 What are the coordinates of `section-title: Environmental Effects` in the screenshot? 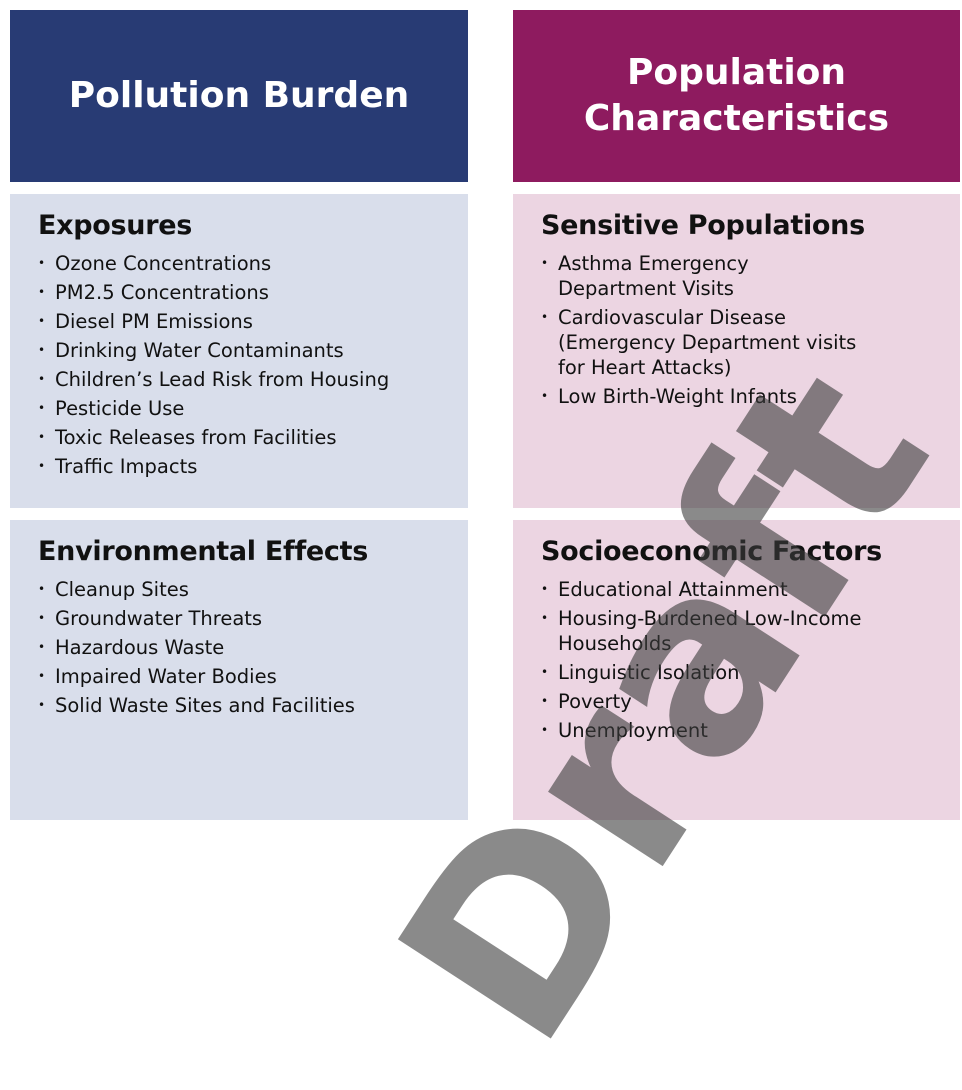 It's located at (203, 551).